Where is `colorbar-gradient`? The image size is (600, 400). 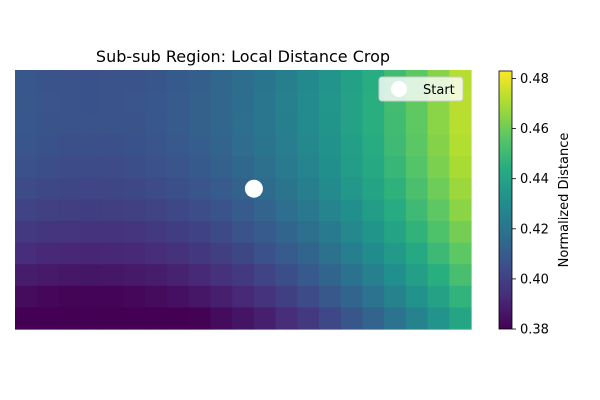 colorbar-gradient is located at coordinates (505, 200).